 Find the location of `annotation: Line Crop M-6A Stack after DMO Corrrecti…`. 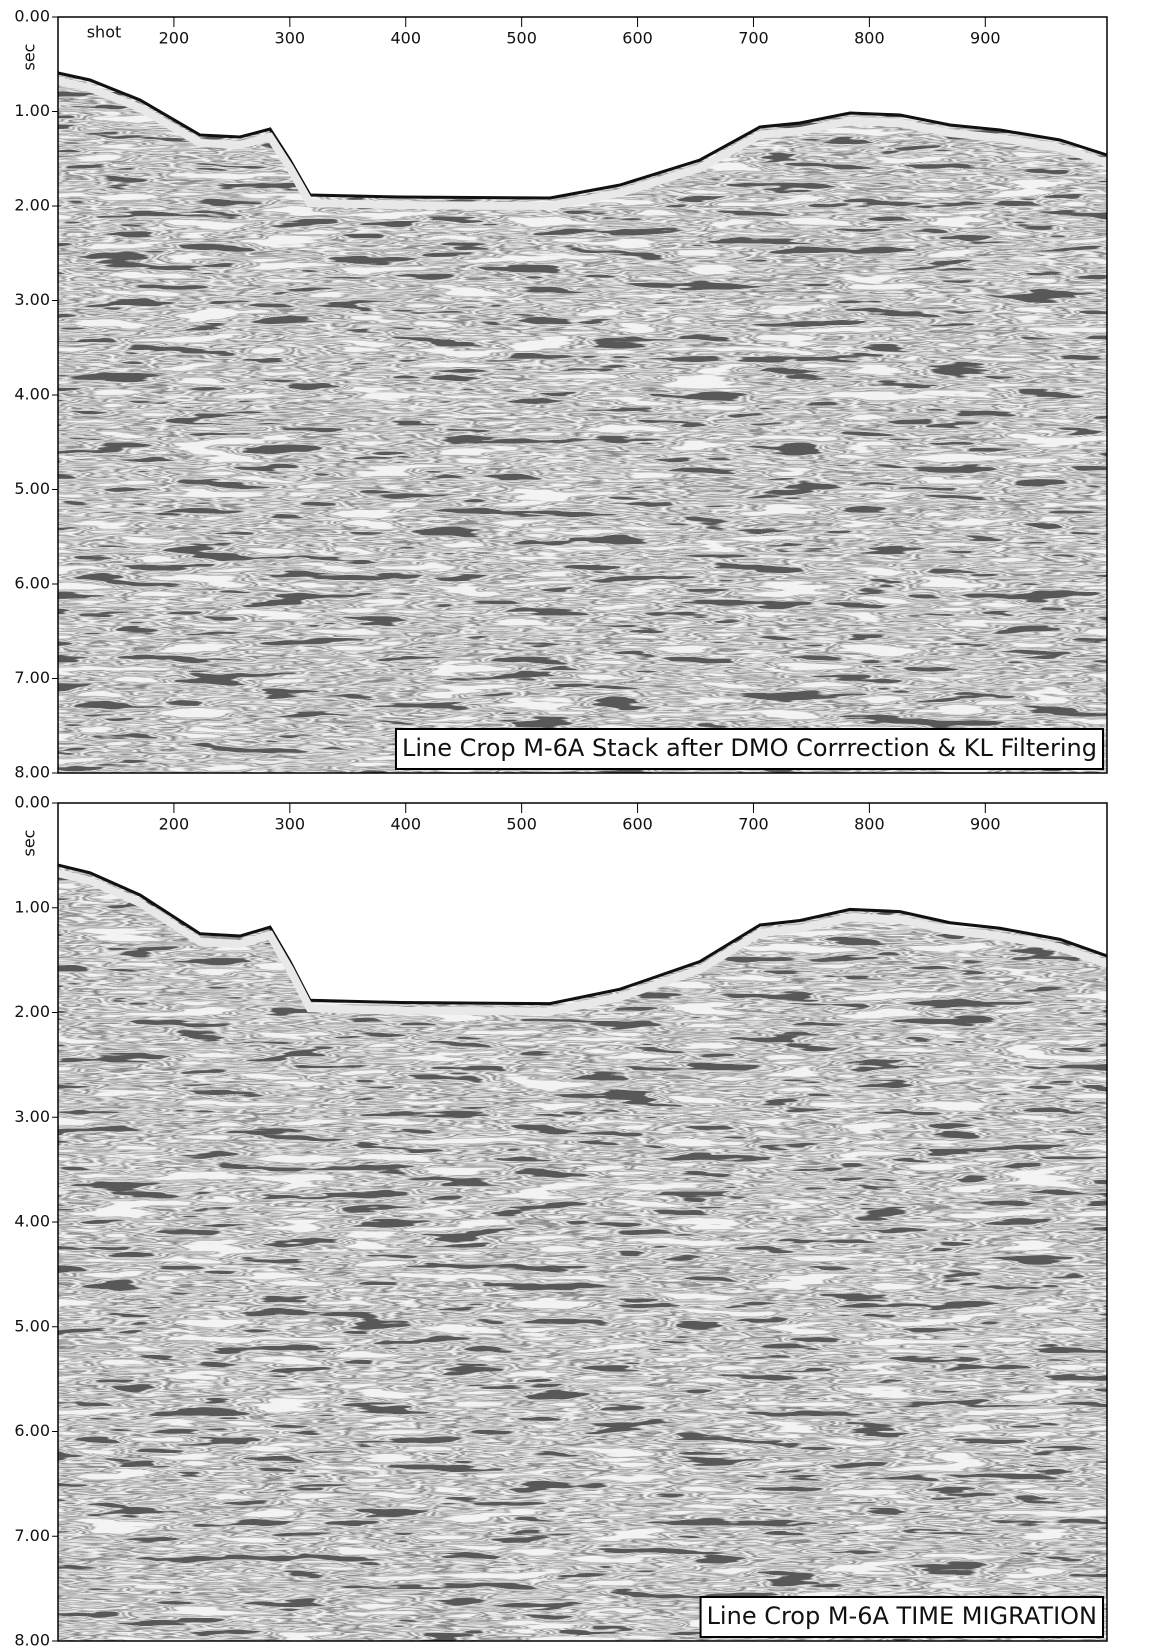

annotation: Line Crop M-6A Stack after DMO Corrrecti… is located at coordinates (749, 748).